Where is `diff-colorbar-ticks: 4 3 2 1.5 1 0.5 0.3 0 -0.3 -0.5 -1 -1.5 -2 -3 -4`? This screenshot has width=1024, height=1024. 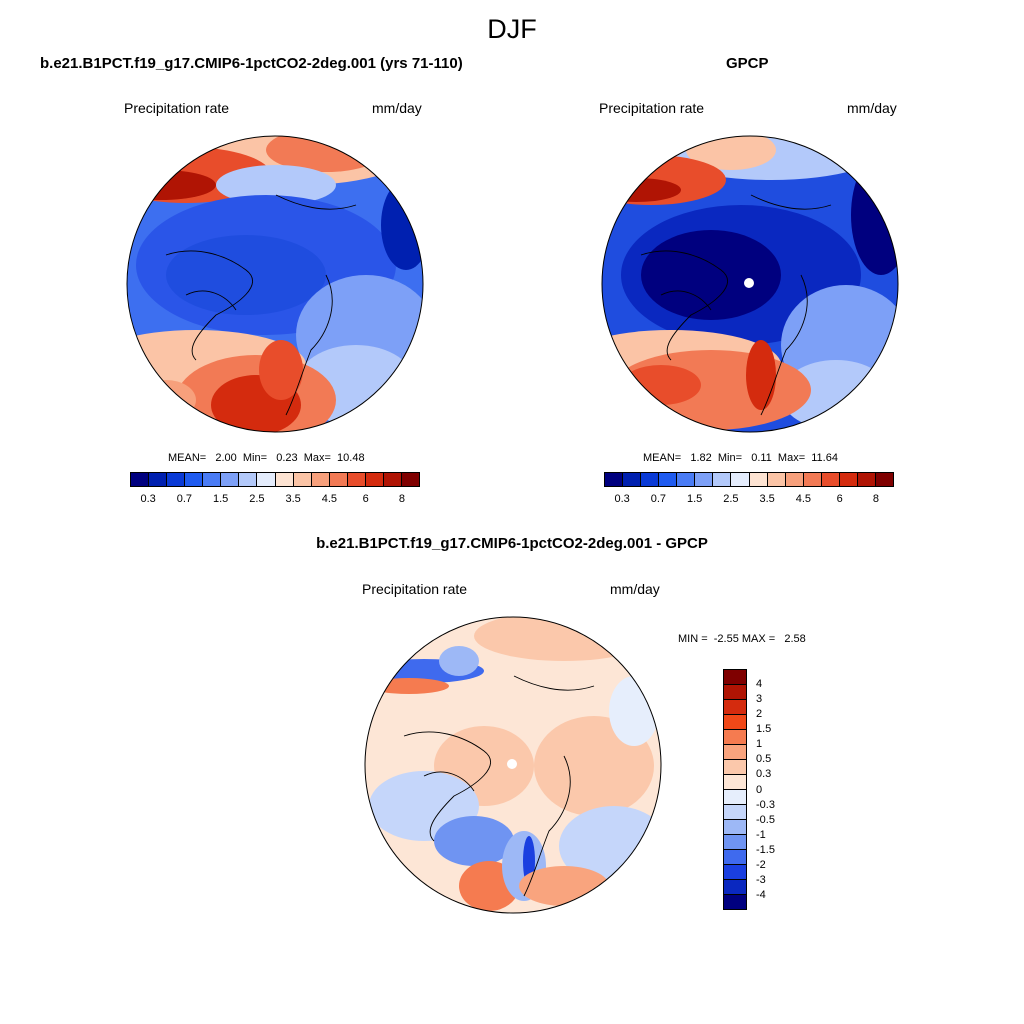 diff-colorbar-ticks: 4 3 2 1.5 1 0.5 0.3 0 -0.3 -0.5 -1 -1.5 -2 -3 -4 is located at coordinates (776, 789).